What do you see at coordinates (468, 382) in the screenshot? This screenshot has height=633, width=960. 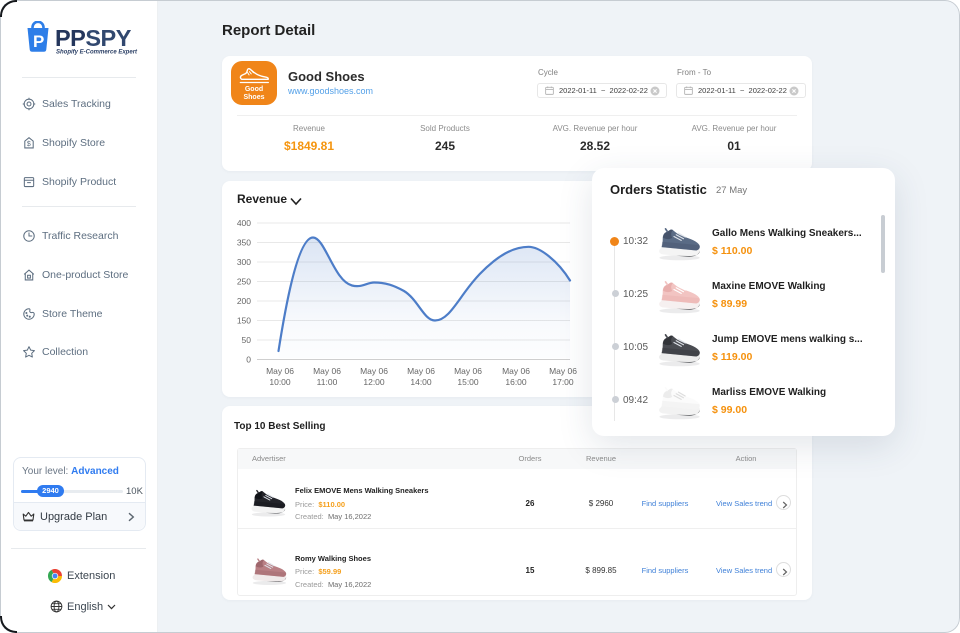 I see `svg-text: 15:00` at bounding box center [468, 382].